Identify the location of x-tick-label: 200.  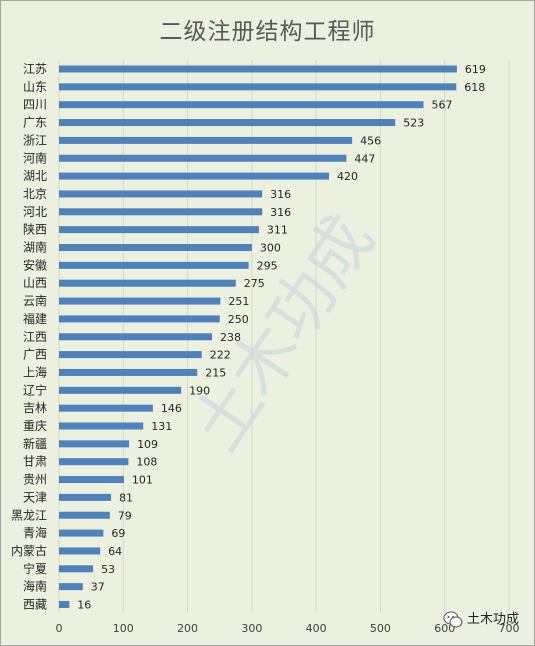
(187, 628).